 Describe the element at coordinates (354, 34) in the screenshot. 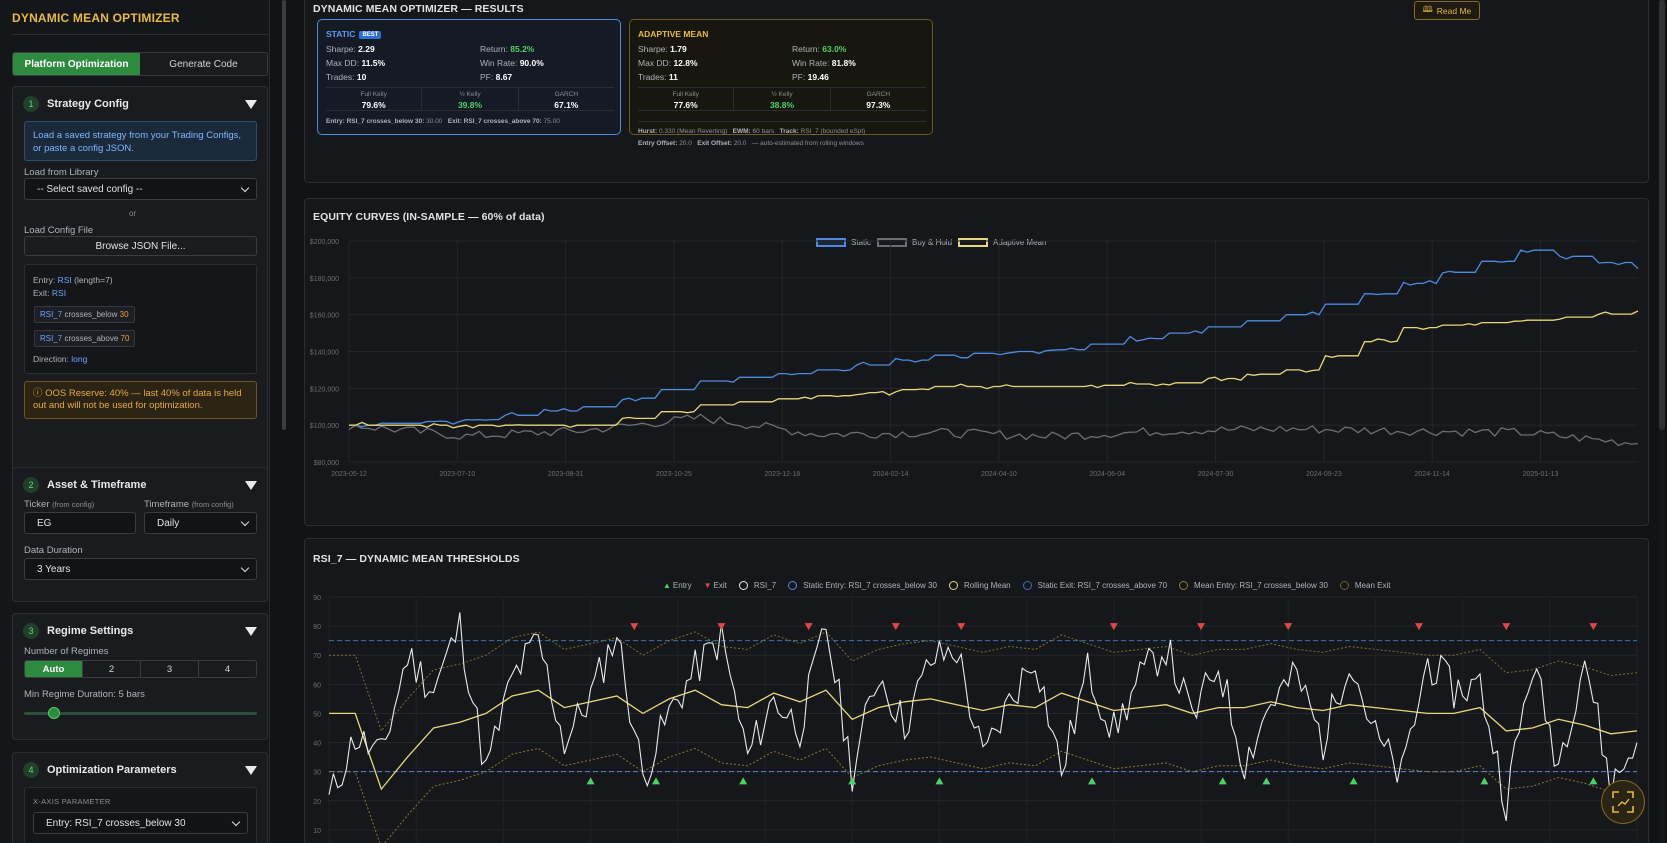

I see `static-header: STATIC BEST` at that location.